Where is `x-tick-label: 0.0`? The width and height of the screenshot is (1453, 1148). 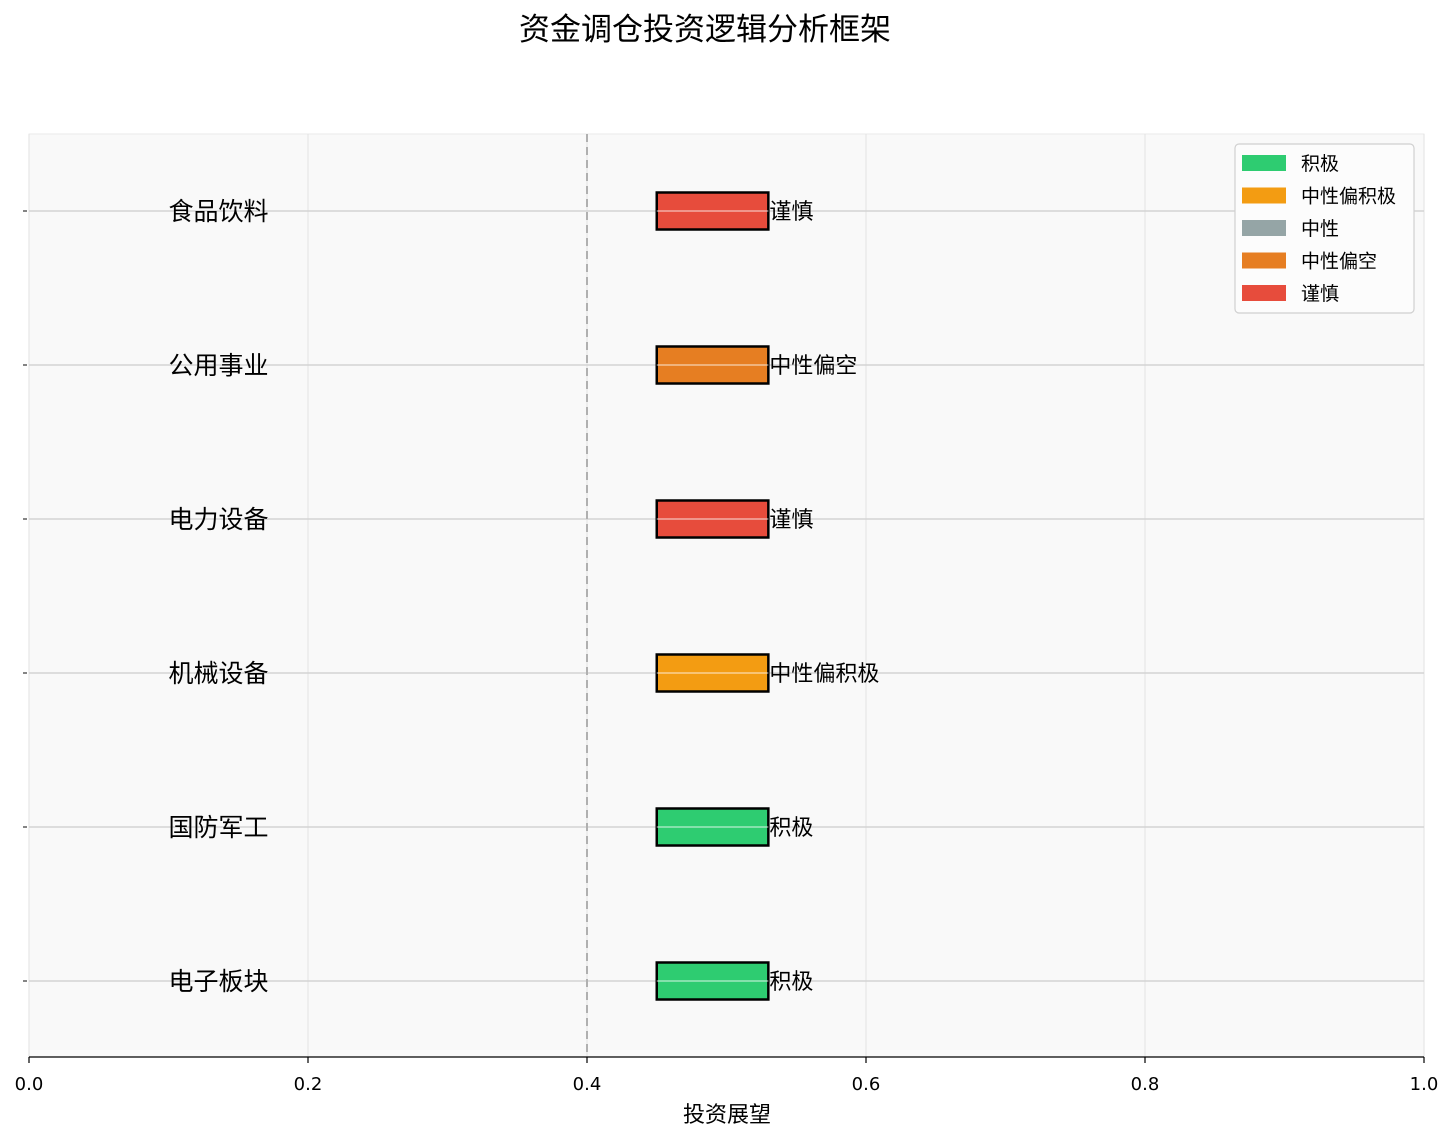
x-tick-label: 0.0 is located at coordinates (29, 1084).